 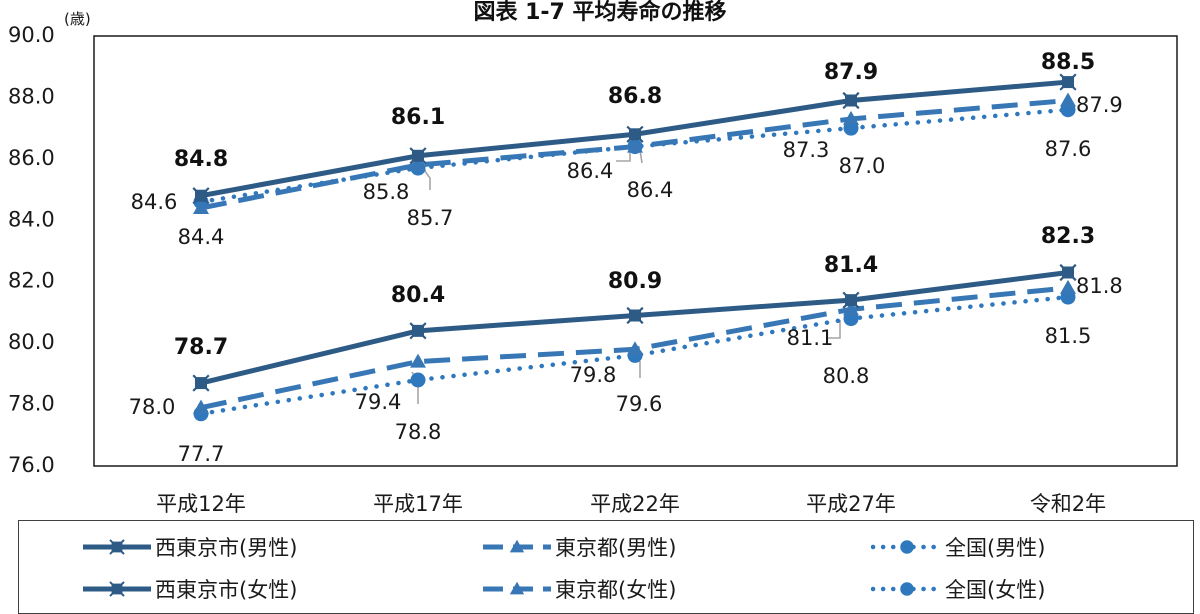 What do you see at coordinates (31, 219) in the screenshot?
I see `y-tick-label: 84.0` at bounding box center [31, 219].